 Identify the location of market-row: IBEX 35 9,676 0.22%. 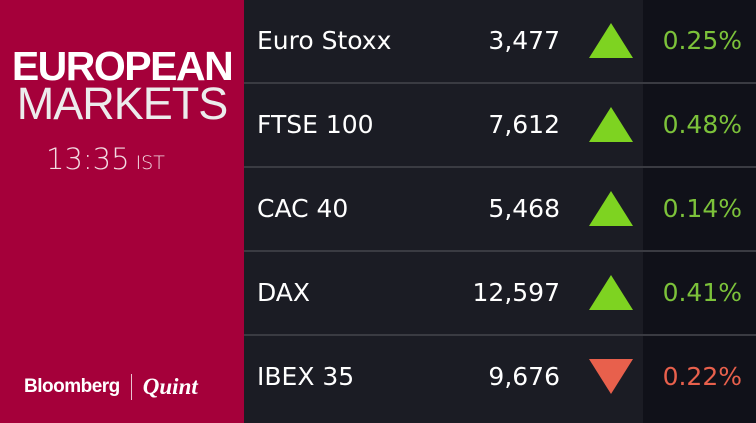
(500, 377).